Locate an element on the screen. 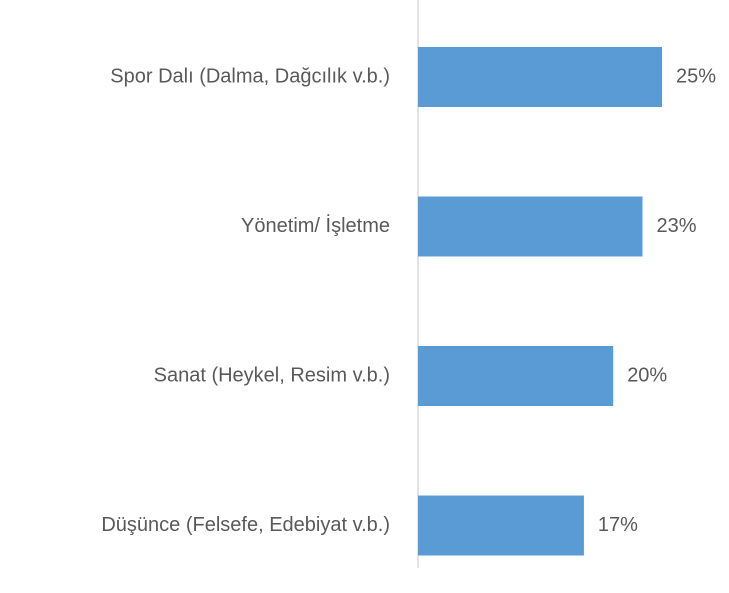 Image resolution: width=729 pixels, height=593 pixels. value-label: 25% is located at coordinates (696, 76).